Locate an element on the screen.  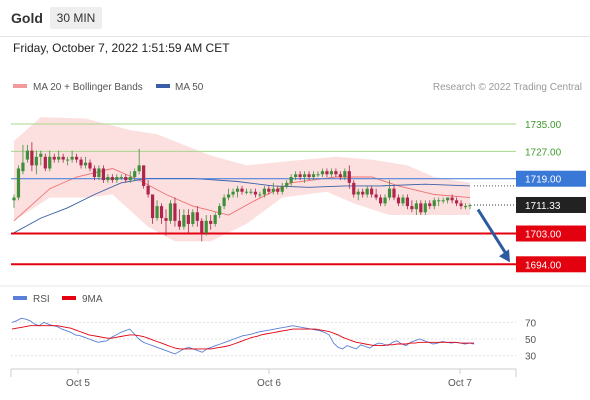
x-axis-tick-label: Oct 7 is located at coordinates (460, 383).